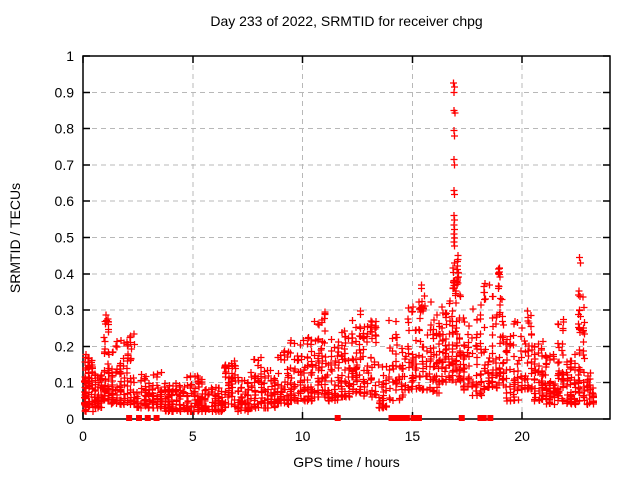 The image size is (640, 480). I want to click on y-tick-label: 1, so click(70, 56).